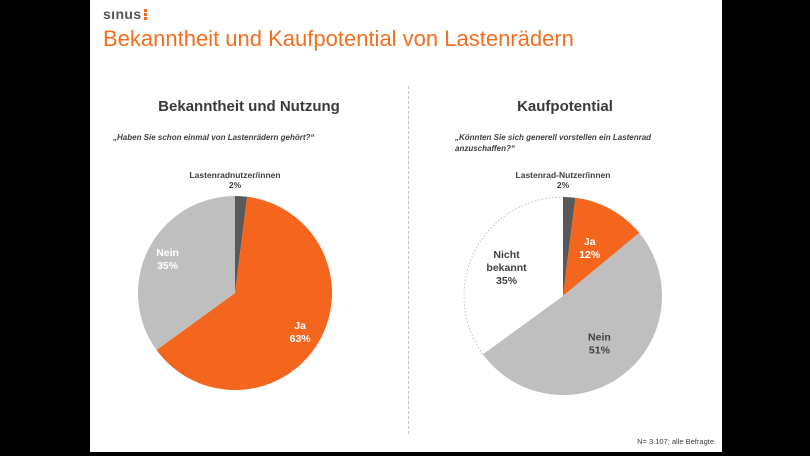 The image size is (810, 456). What do you see at coordinates (45, 228) in the screenshot?
I see `letterbox-bar-left` at bounding box center [45, 228].